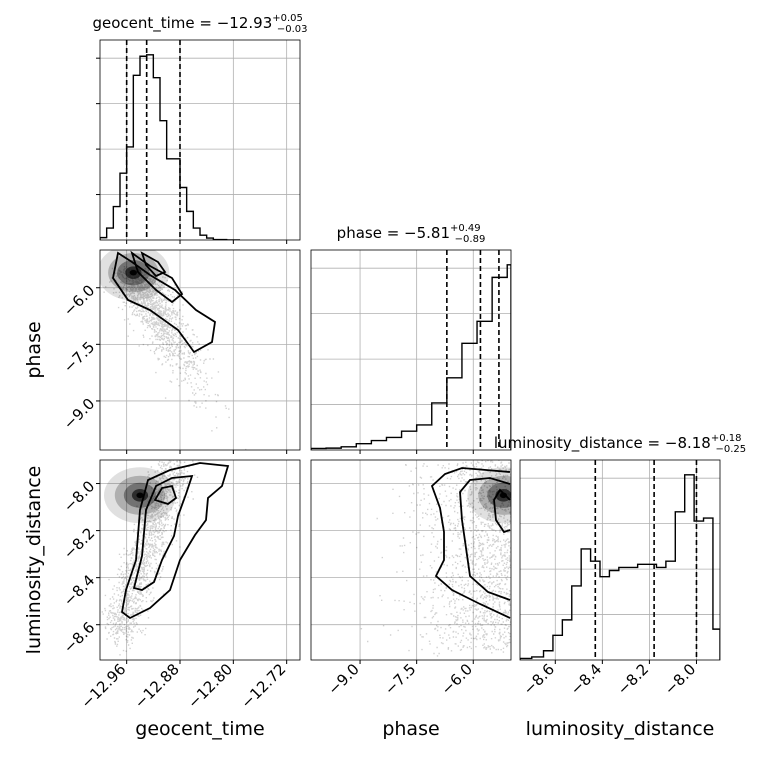  What do you see at coordinates (79, 637) in the screenshot?
I see `y-tick-label-luminosity_distance: −8.6` at bounding box center [79, 637].